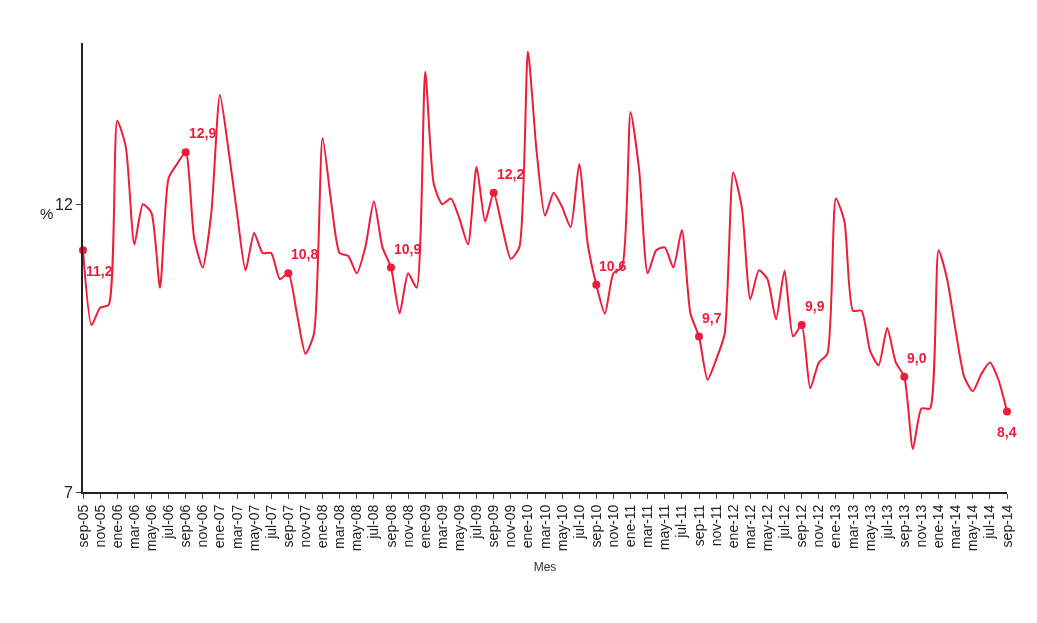 The height and width of the screenshot is (623, 1037). Describe the element at coordinates (236, 526) in the screenshot. I see `x-tick-label: mar-07` at that location.